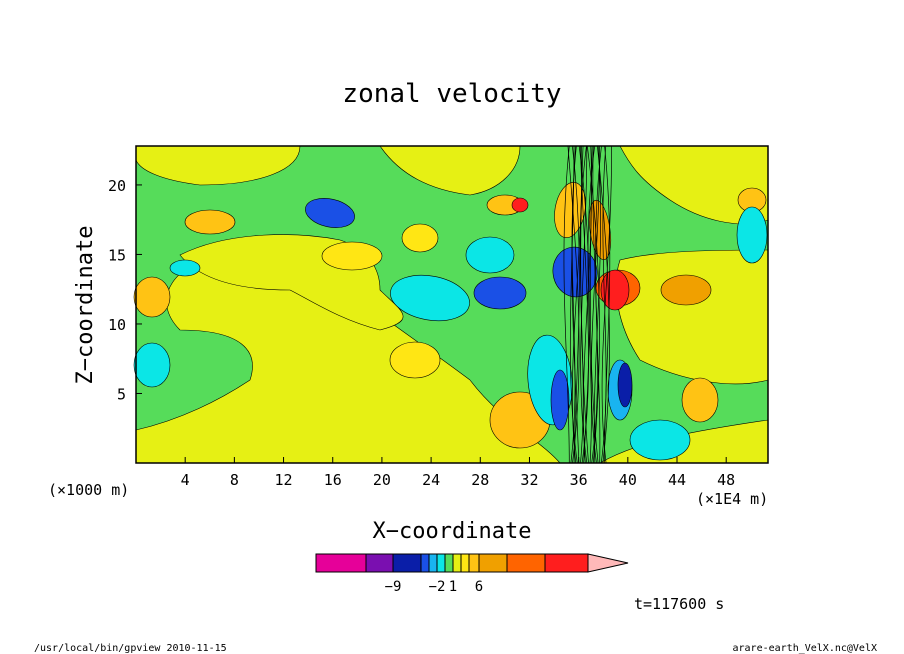 The width and height of the screenshot is (904, 654). Describe the element at coordinates (117, 325) in the screenshot. I see `y-tick-label: 10` at that location.